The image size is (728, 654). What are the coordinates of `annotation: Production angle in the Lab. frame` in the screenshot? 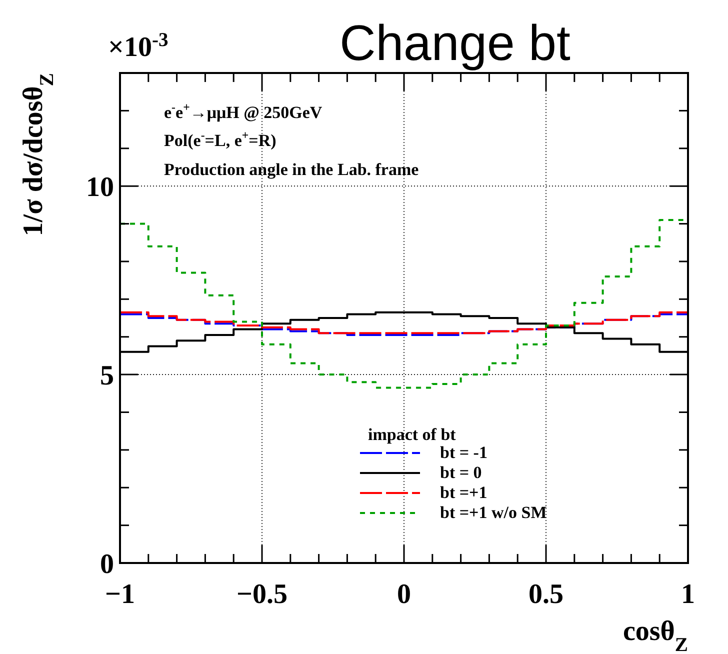 It's located at (292, 169).